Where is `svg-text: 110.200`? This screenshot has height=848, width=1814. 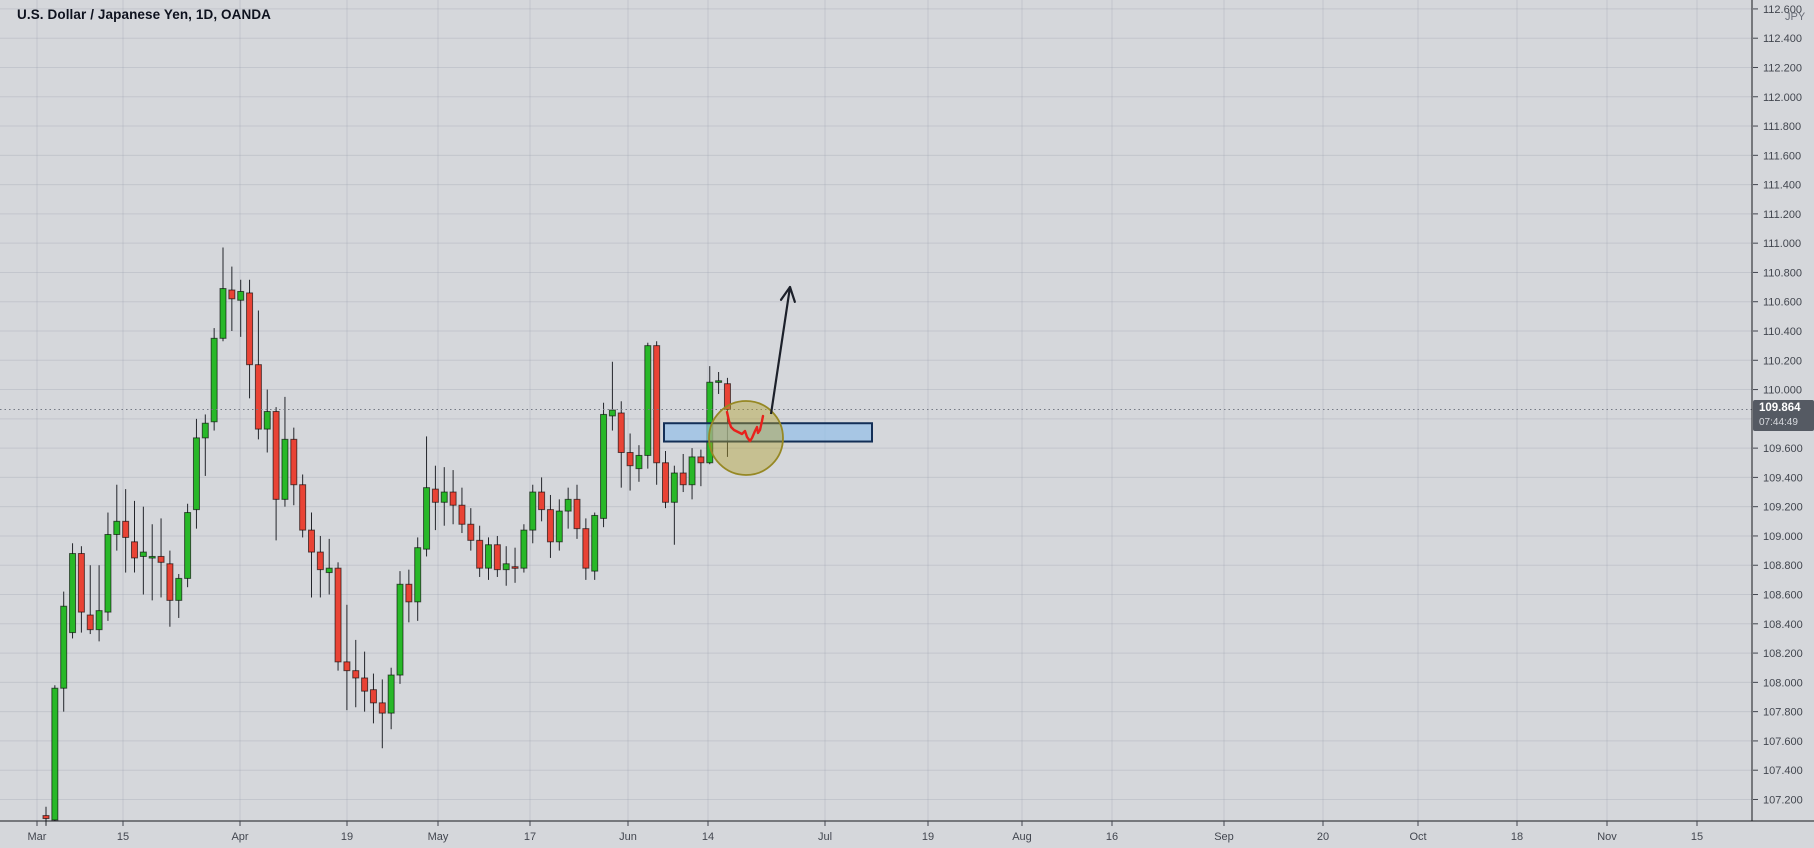
svg-text: 110.200 is located at coordinates (1782, 361).